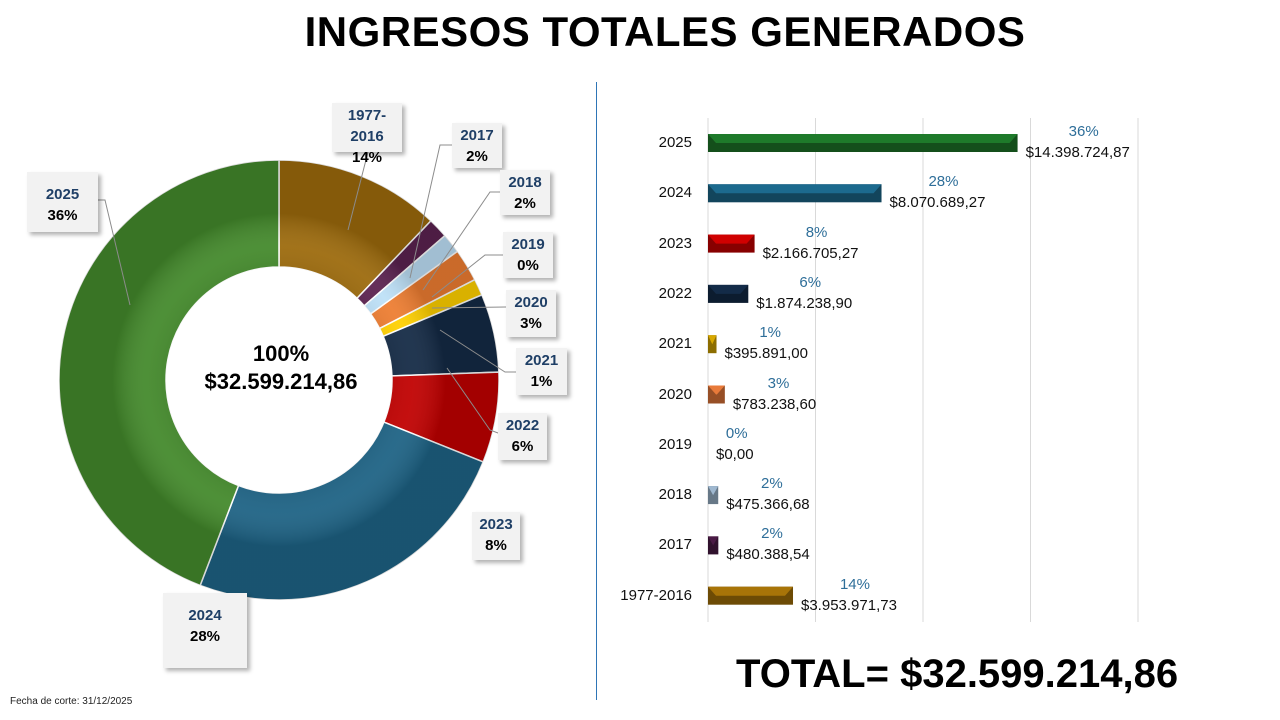 The image size is (1280, 720). Describe the element at coordinates (430, 211) in the screenshot. I see `leader-line-2017` at that location.